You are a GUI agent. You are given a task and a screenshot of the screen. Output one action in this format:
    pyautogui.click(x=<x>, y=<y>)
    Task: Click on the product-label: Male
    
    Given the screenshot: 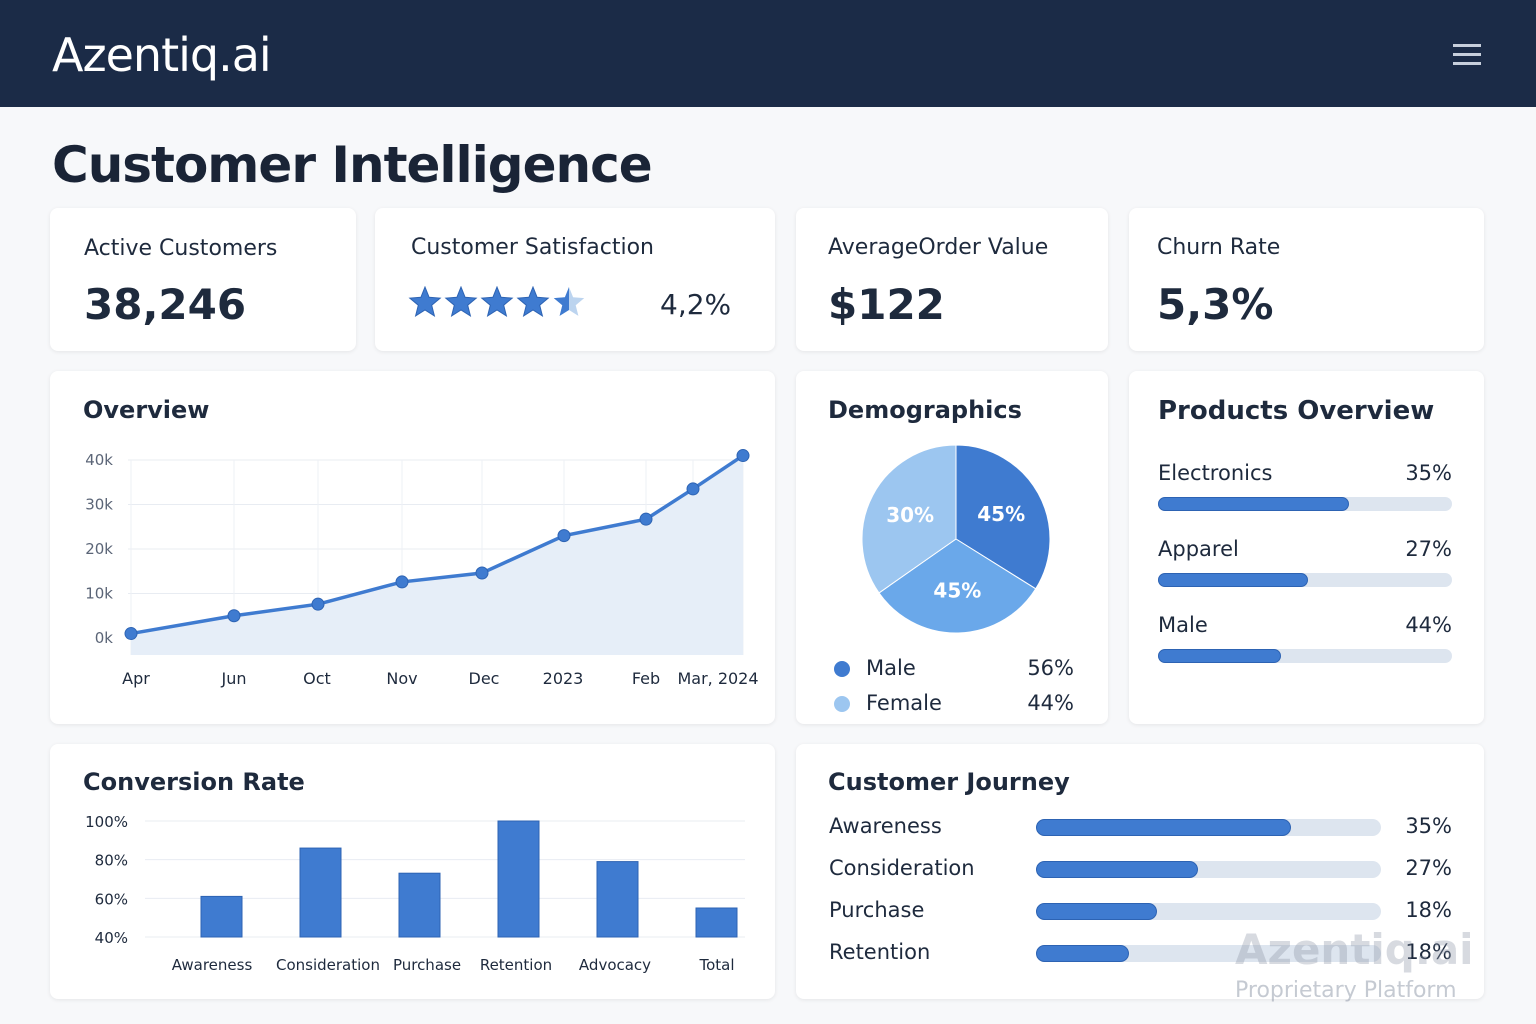 What is the action you would take?
    pyautogui.click(x=1183, y=625)
    